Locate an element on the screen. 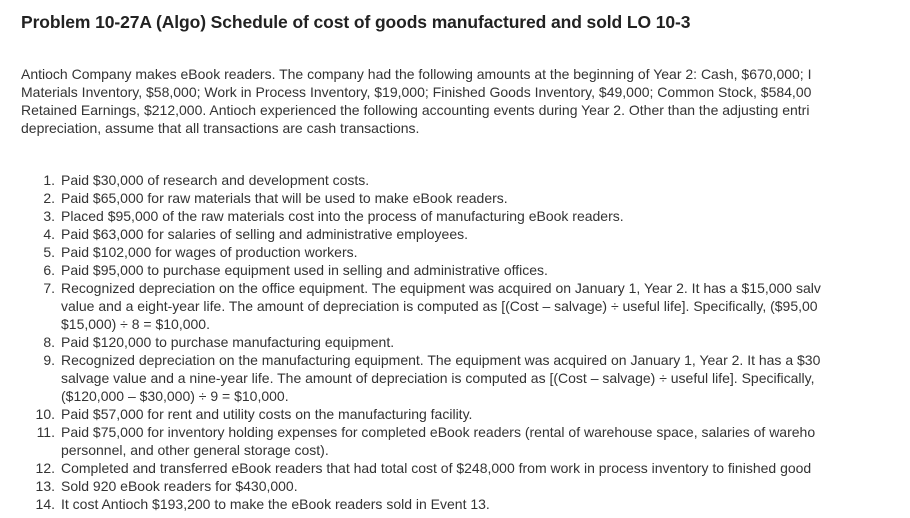 The width and height of the screenshot is (910, 518). event-number: 6. is located at coordinates (49, 270).